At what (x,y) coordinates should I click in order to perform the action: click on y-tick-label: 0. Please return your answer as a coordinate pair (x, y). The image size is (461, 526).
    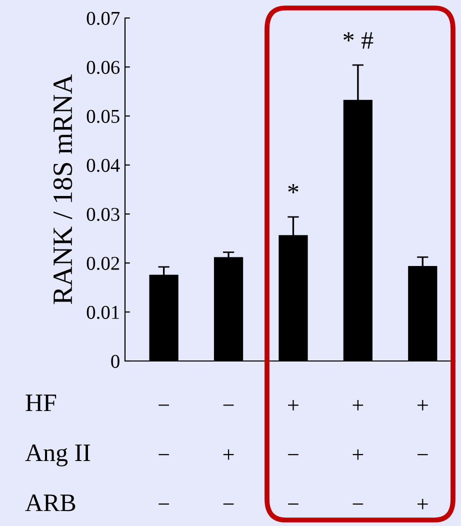
    Looking at the image, I should click on (115, 361).